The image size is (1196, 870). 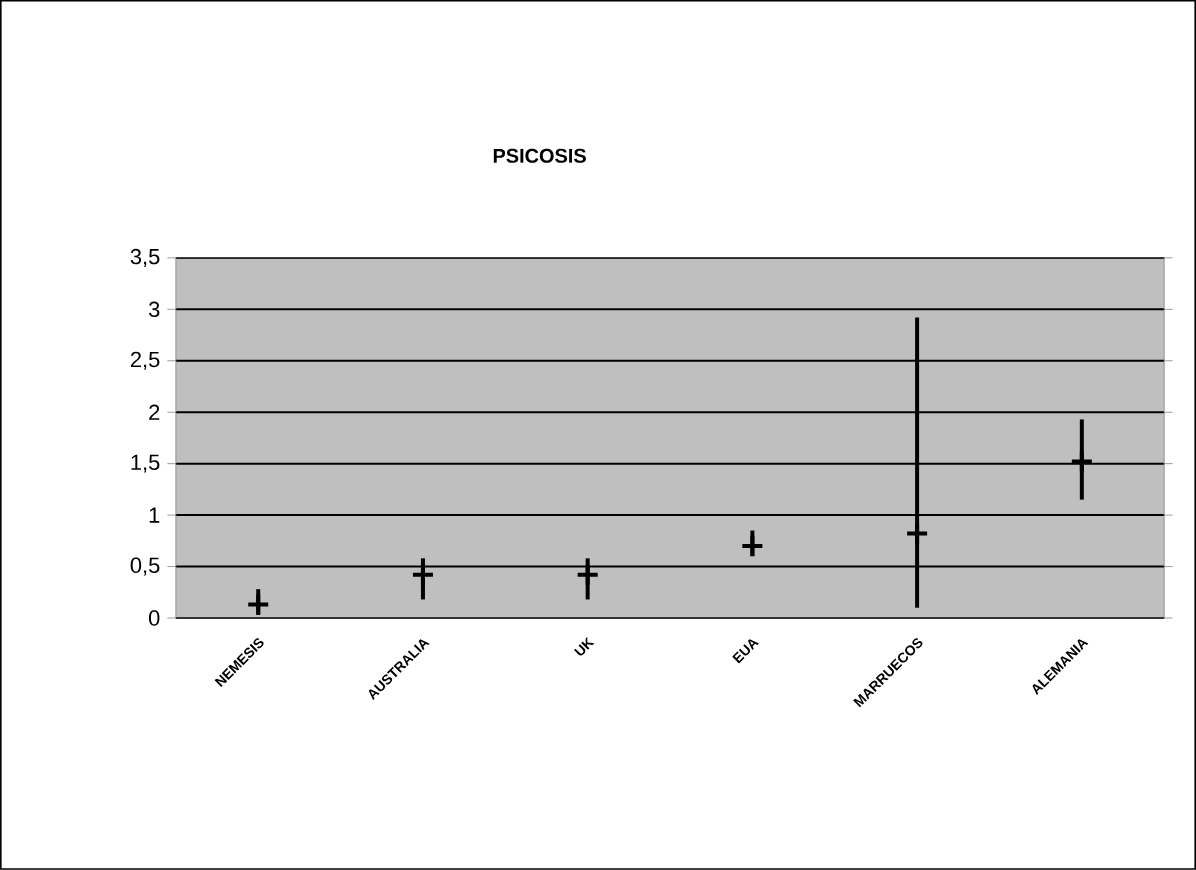 I want to click on y-tick-label: 0, so click(x=154, y=618).